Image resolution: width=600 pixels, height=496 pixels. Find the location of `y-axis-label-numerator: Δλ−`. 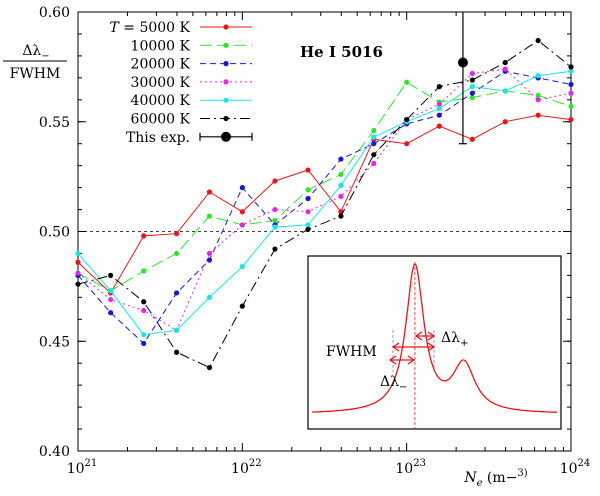

y-axis-label-numerator: Δλ− is located at coordinates (35, 52).